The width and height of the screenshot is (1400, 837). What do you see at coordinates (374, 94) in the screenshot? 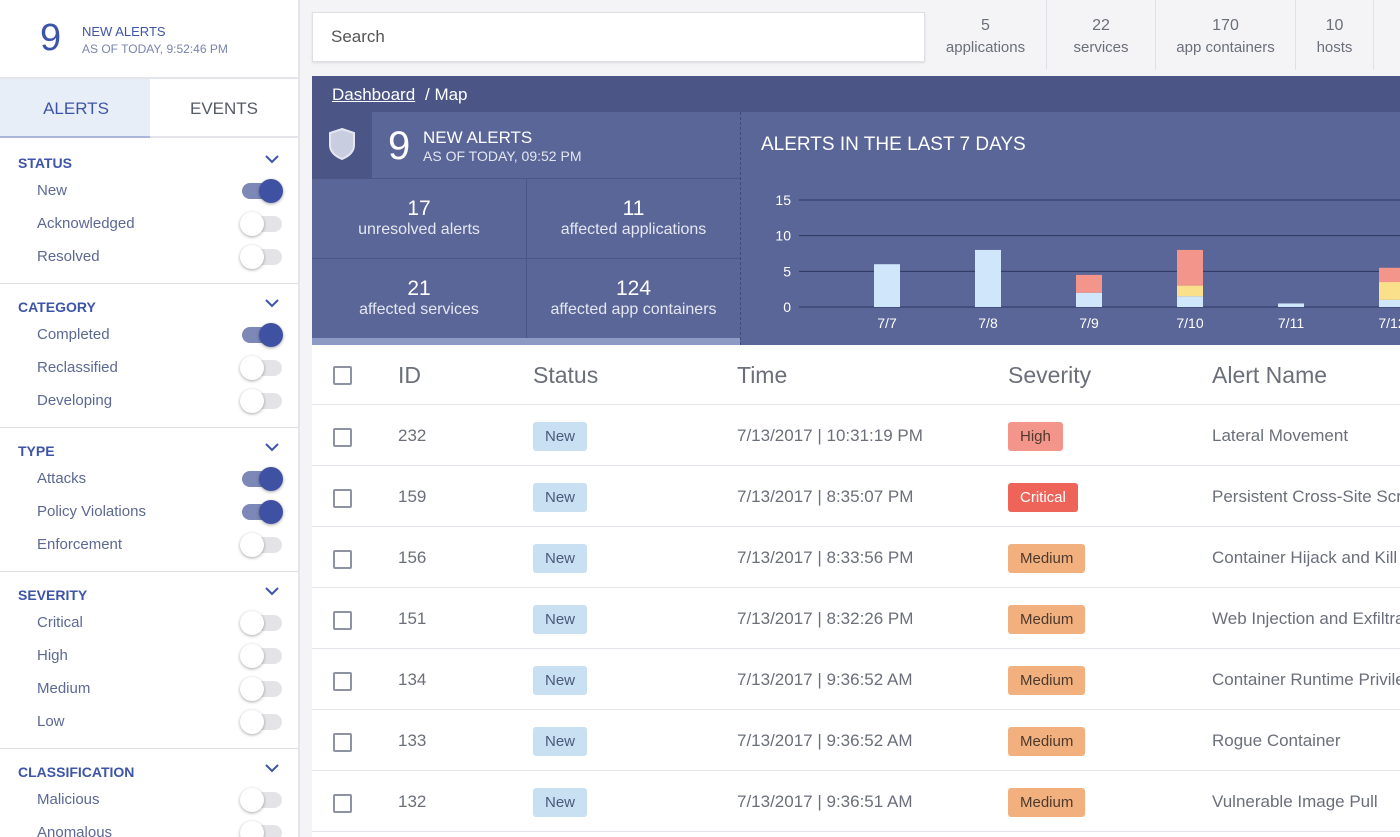
I see `breadcrumb-link: Dashboard` at bounding box center [374, 94].